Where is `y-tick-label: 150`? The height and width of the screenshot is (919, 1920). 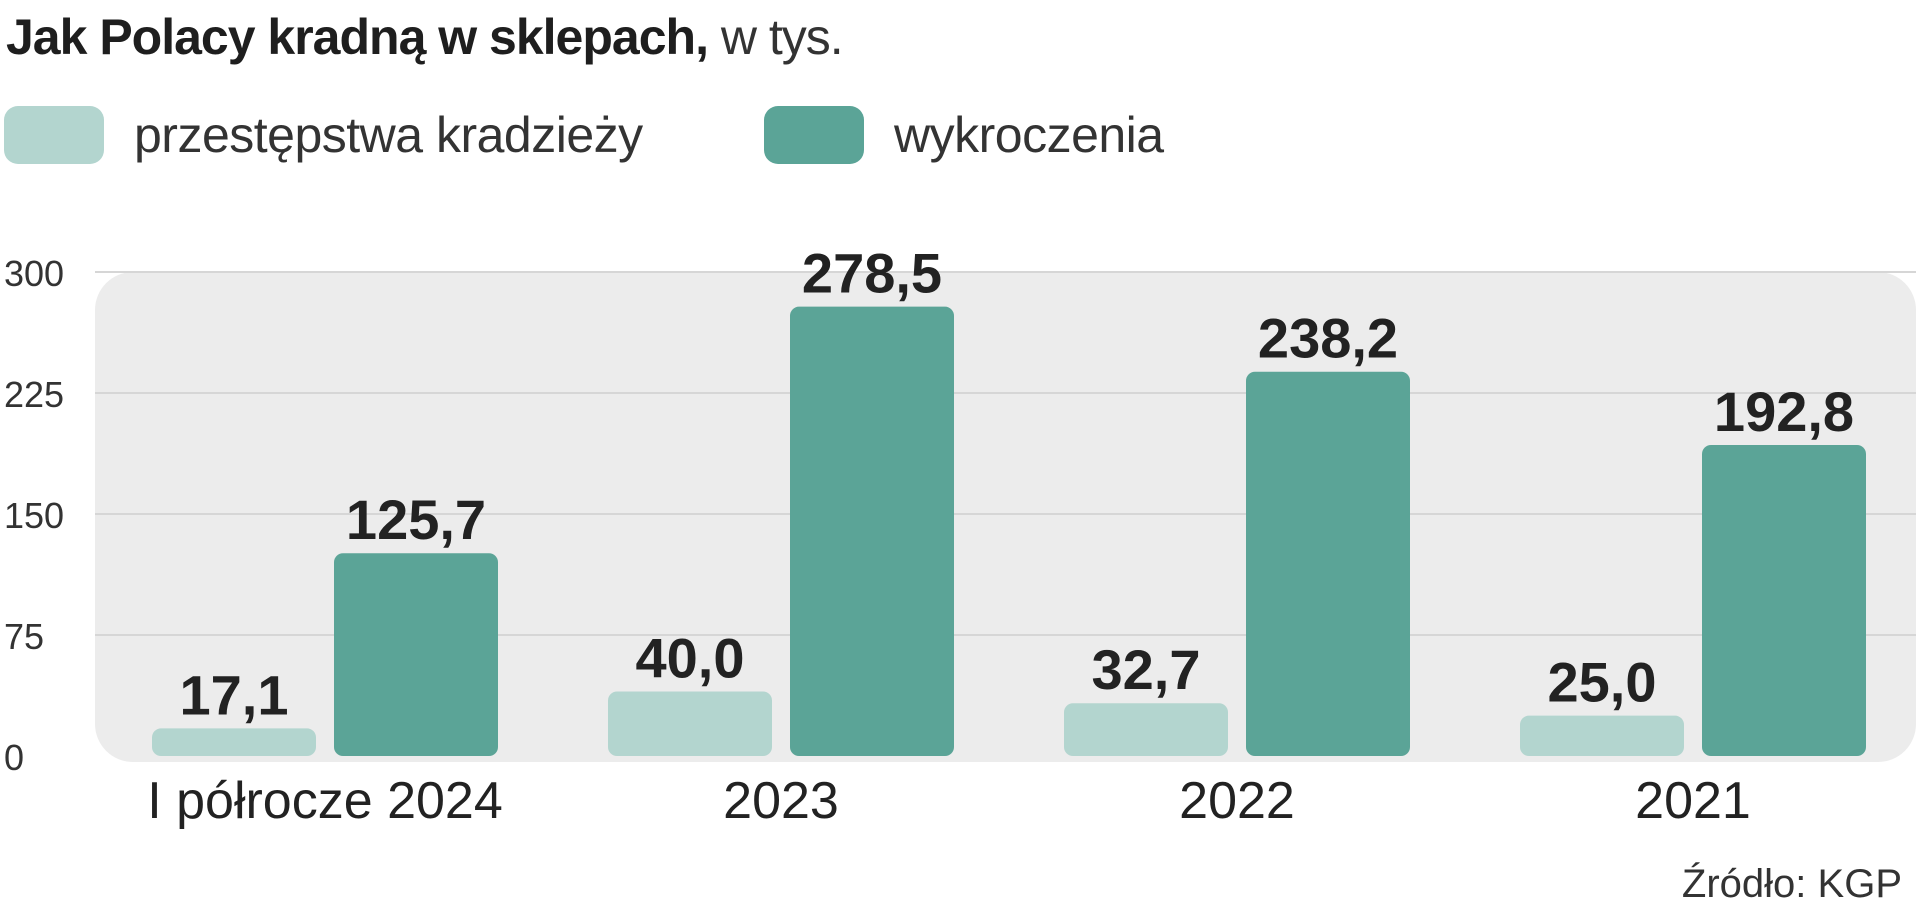 y-tick-label: 150 is located at coordinates (34, 515).